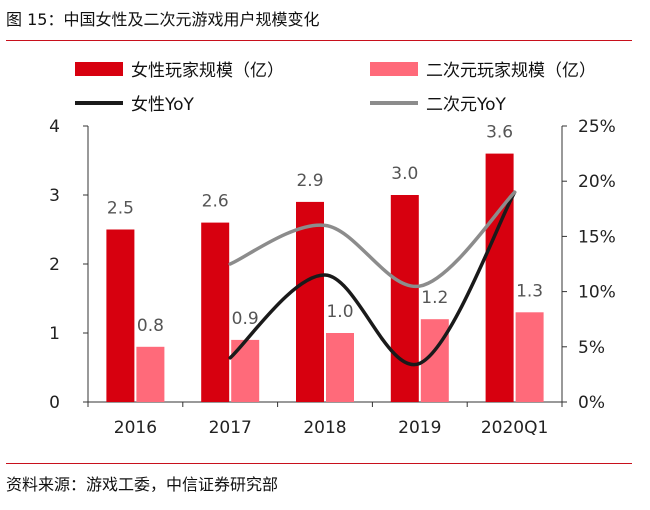  Describe the element at coordinates (319, 40) in the screenshot. I see `title-rule` at that location.